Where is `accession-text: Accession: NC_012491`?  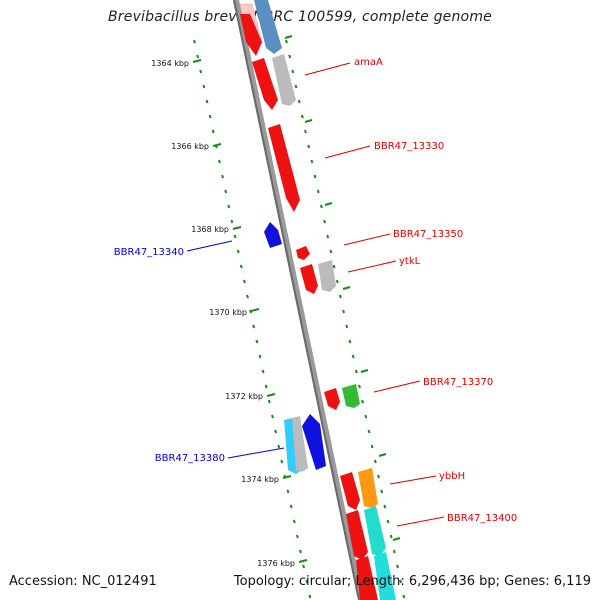
accession-text: Accession: NC_012491 is located at coordinates (83, 581).